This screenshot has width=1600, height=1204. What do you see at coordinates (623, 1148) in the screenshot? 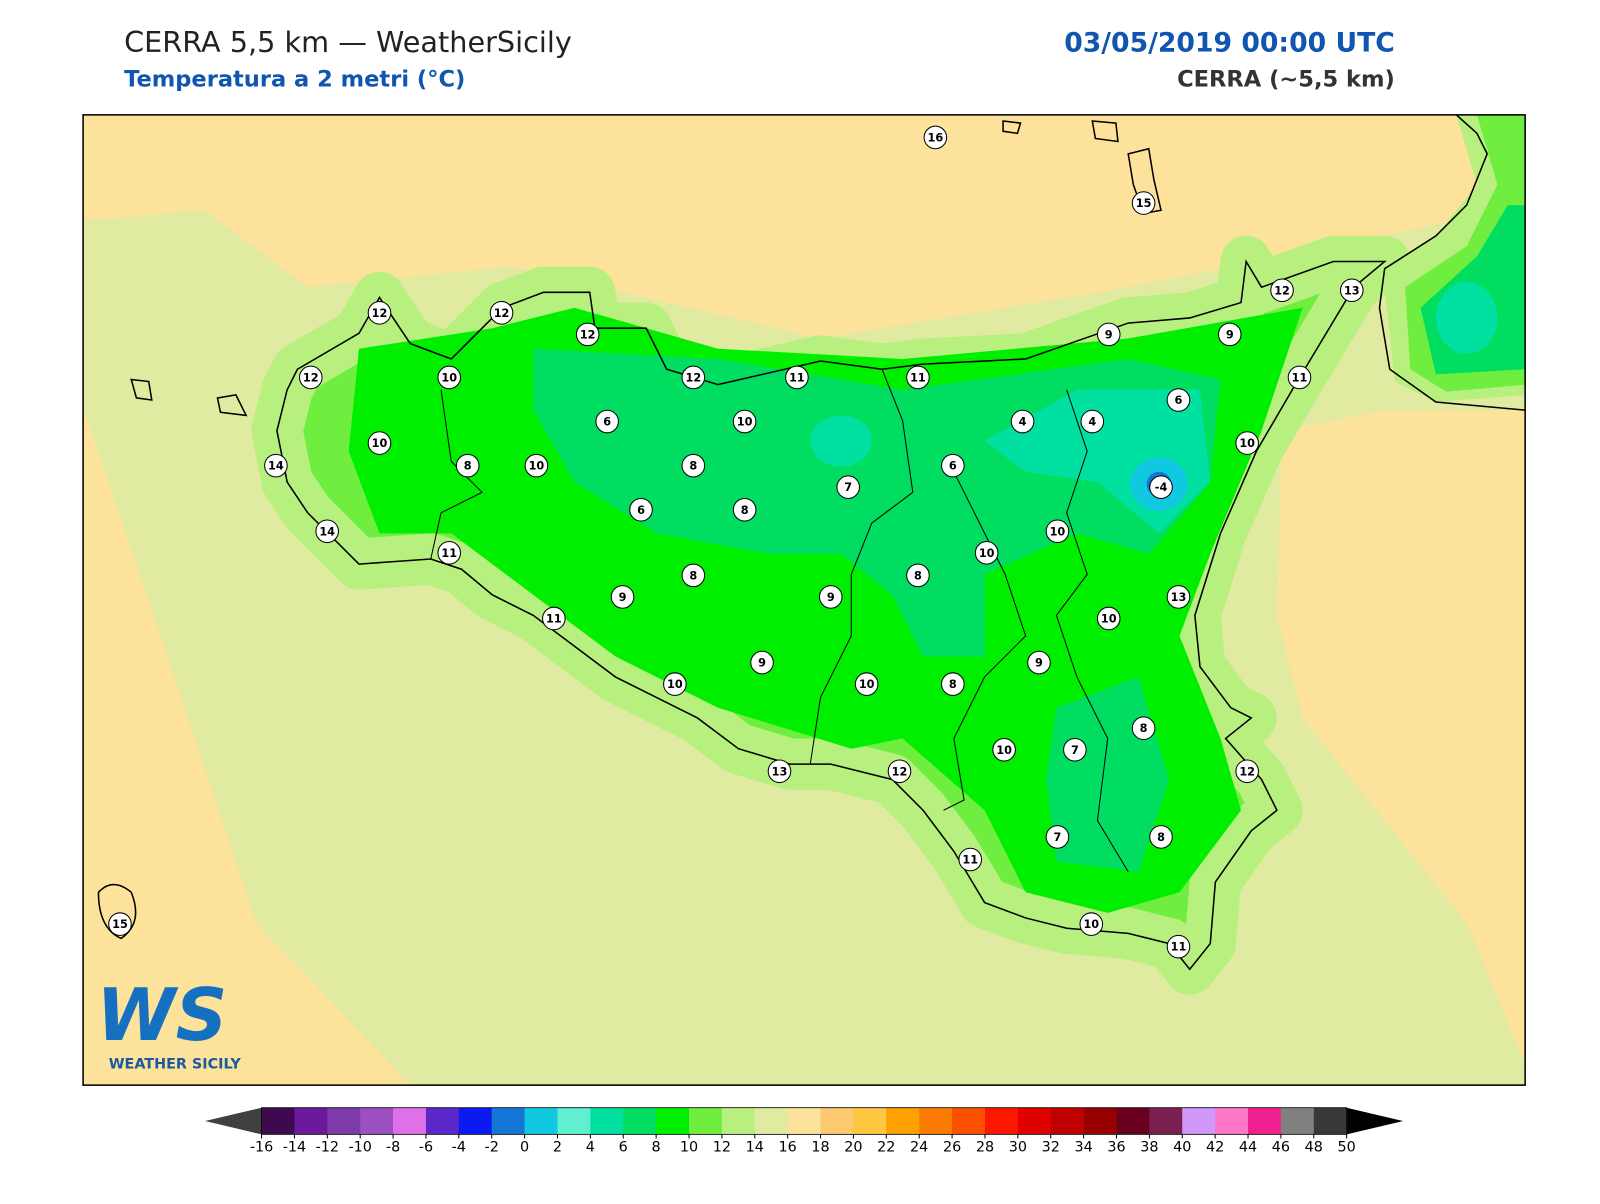
I see `colorbar-tick-label: 6` at bounding box center [623, 1148].